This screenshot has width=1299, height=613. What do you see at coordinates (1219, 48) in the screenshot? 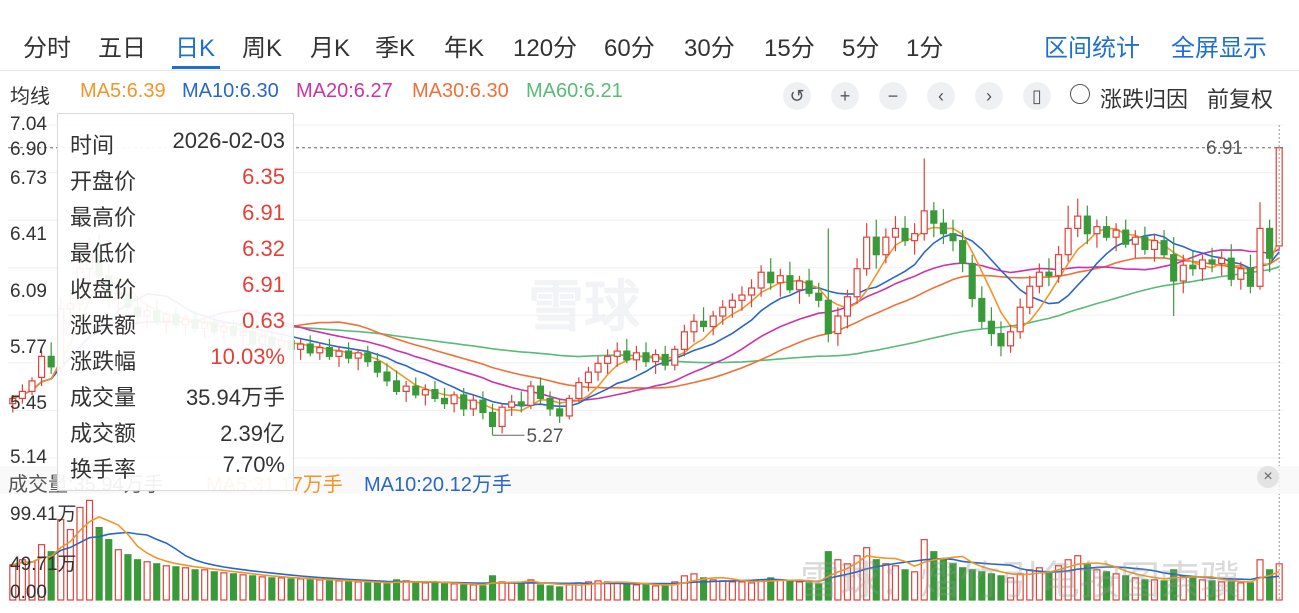
I see `fullscreen-link: 全屏显示` at bounding box center [1219, 48].